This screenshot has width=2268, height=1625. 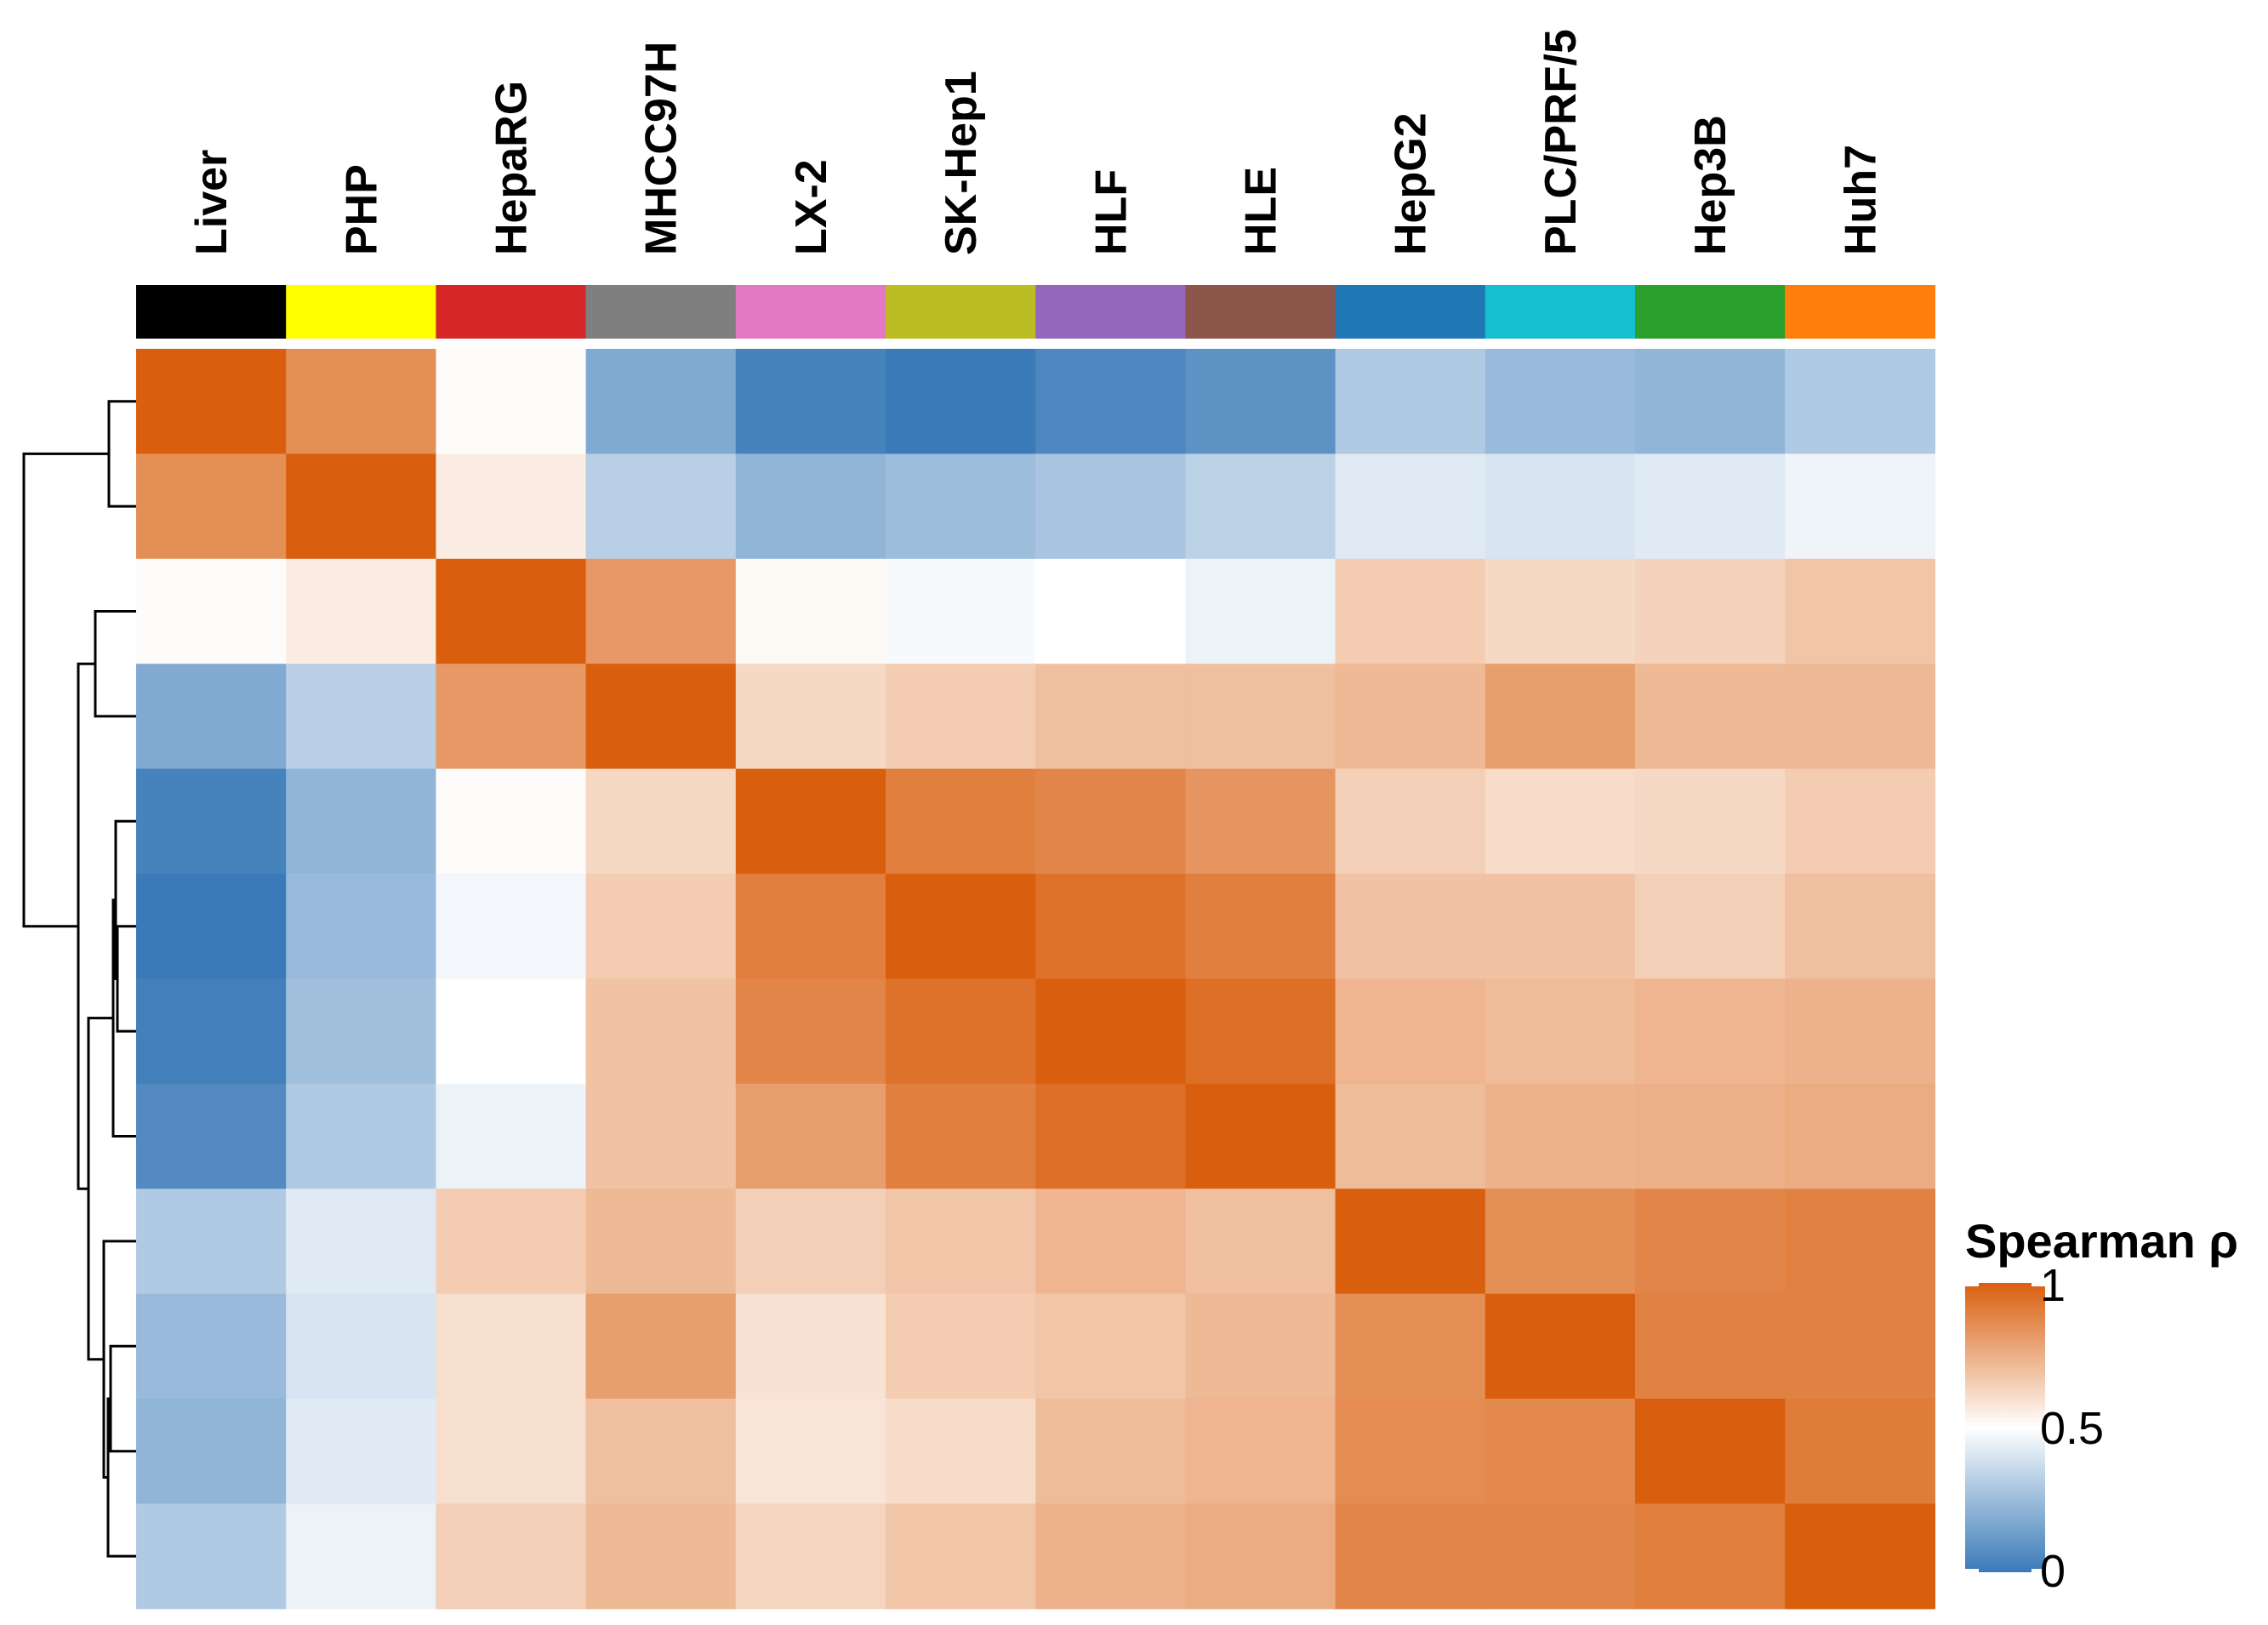 What do you see at coordinates (1860, 1136) in the screenshot?
I see `heatmap-cell-hle-huh7` at bounding box center [1860, 1136].